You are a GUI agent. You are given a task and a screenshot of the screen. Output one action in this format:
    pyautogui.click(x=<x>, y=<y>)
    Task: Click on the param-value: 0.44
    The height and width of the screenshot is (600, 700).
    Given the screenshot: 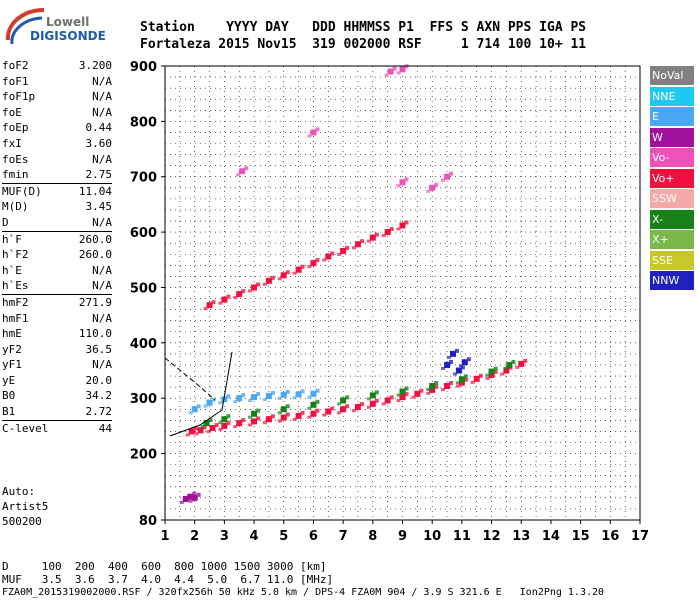 What is the action you would take?
    pyautogui.click(x=99, y=128)
    